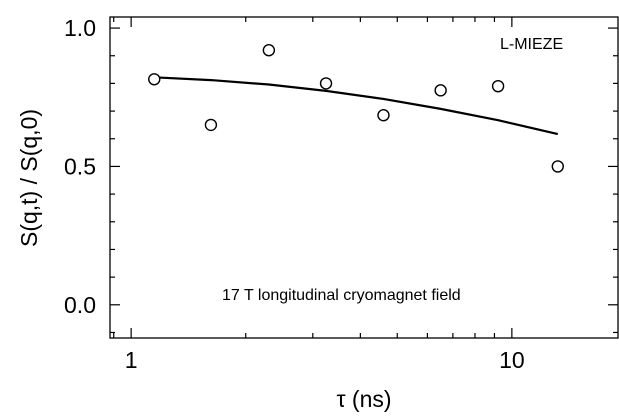 This screenshot has height=416, width=619. I want to click on fit-line, so click(356, 106).